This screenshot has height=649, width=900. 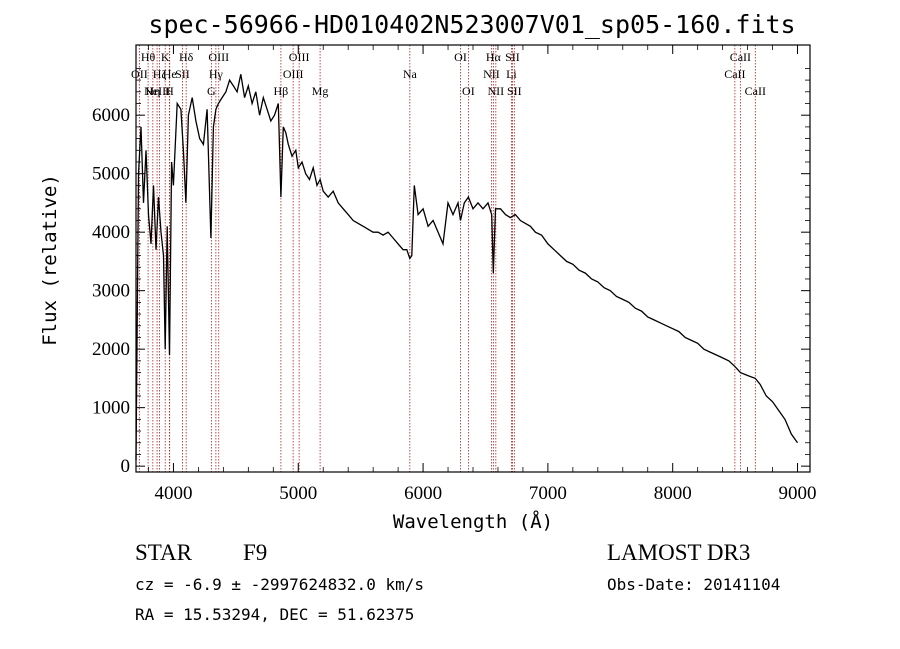 What do you see at coordinates (298, 493) in the screenshot?
I see `x-tick-label: 5000` at bounding box center [298, 493].